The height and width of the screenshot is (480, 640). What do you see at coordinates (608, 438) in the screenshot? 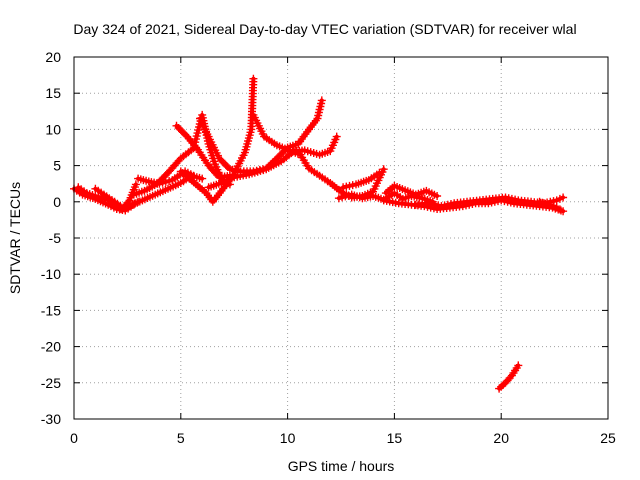
I see `x-tick-label: 25` at bounding box center [608, 438].